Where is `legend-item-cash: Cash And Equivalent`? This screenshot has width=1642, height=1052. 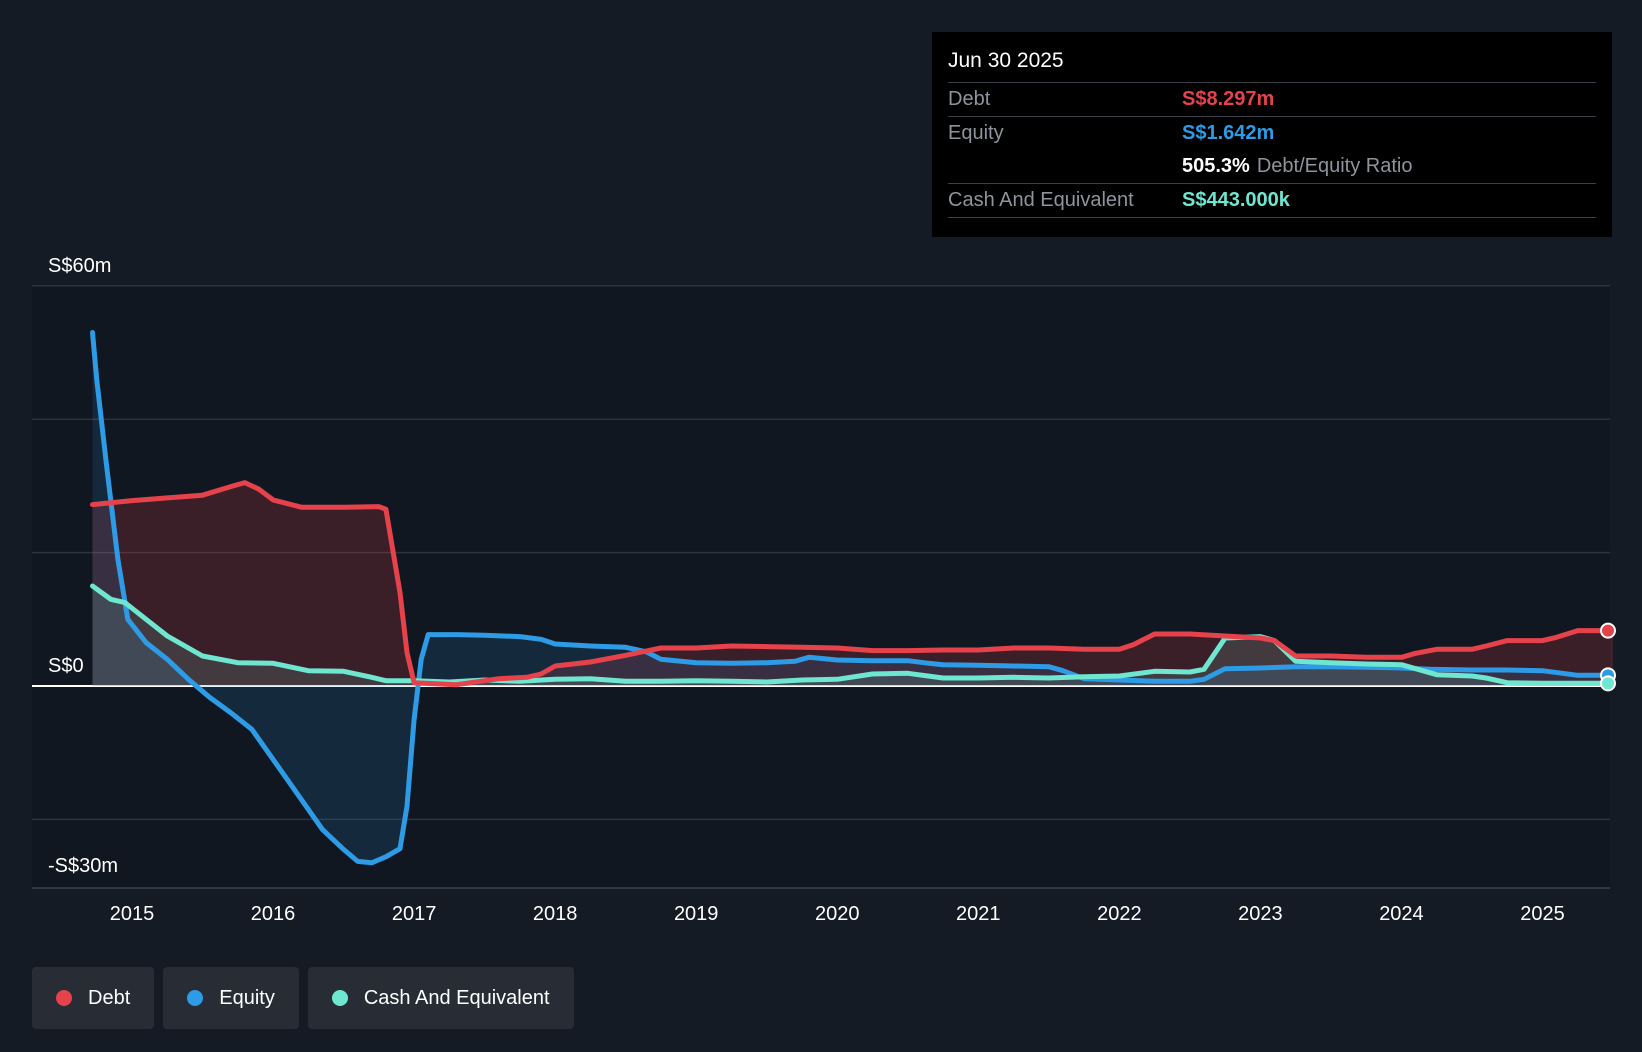
legend-item-cash: Cash And Equivalent is located at coordinates (440, 998).